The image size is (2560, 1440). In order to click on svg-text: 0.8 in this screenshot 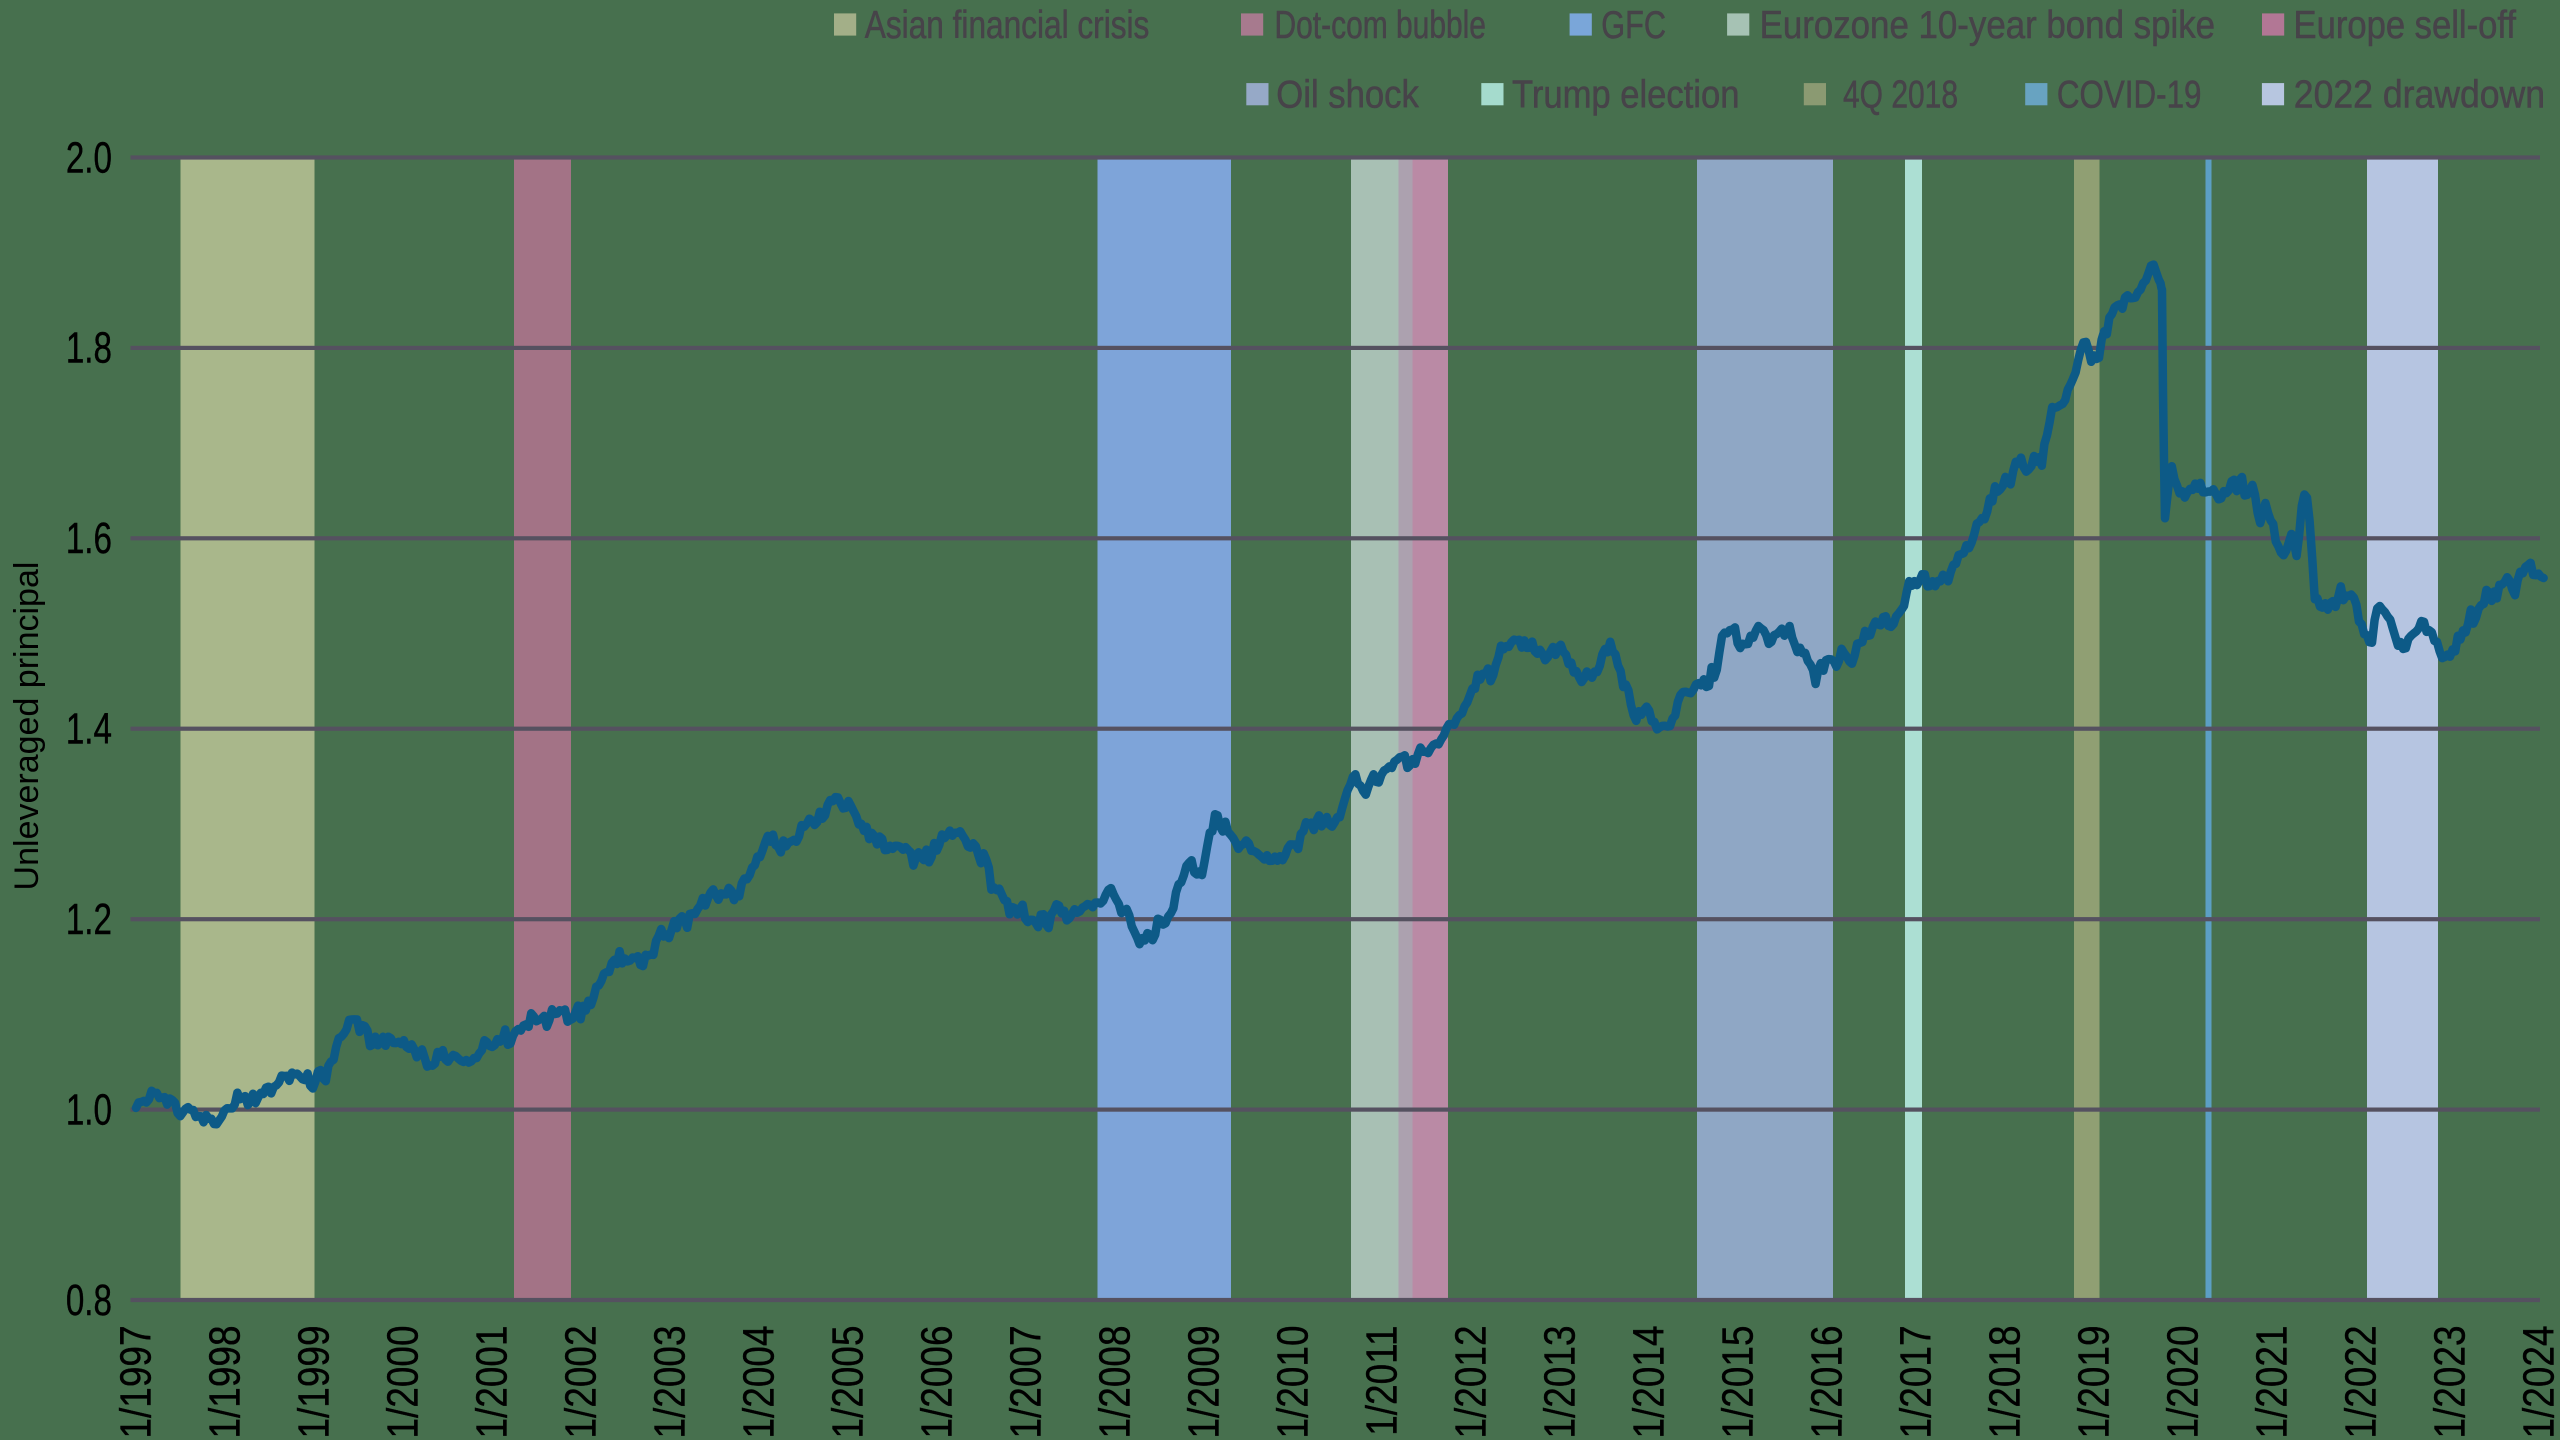, I will do `click(89, 1300)`.